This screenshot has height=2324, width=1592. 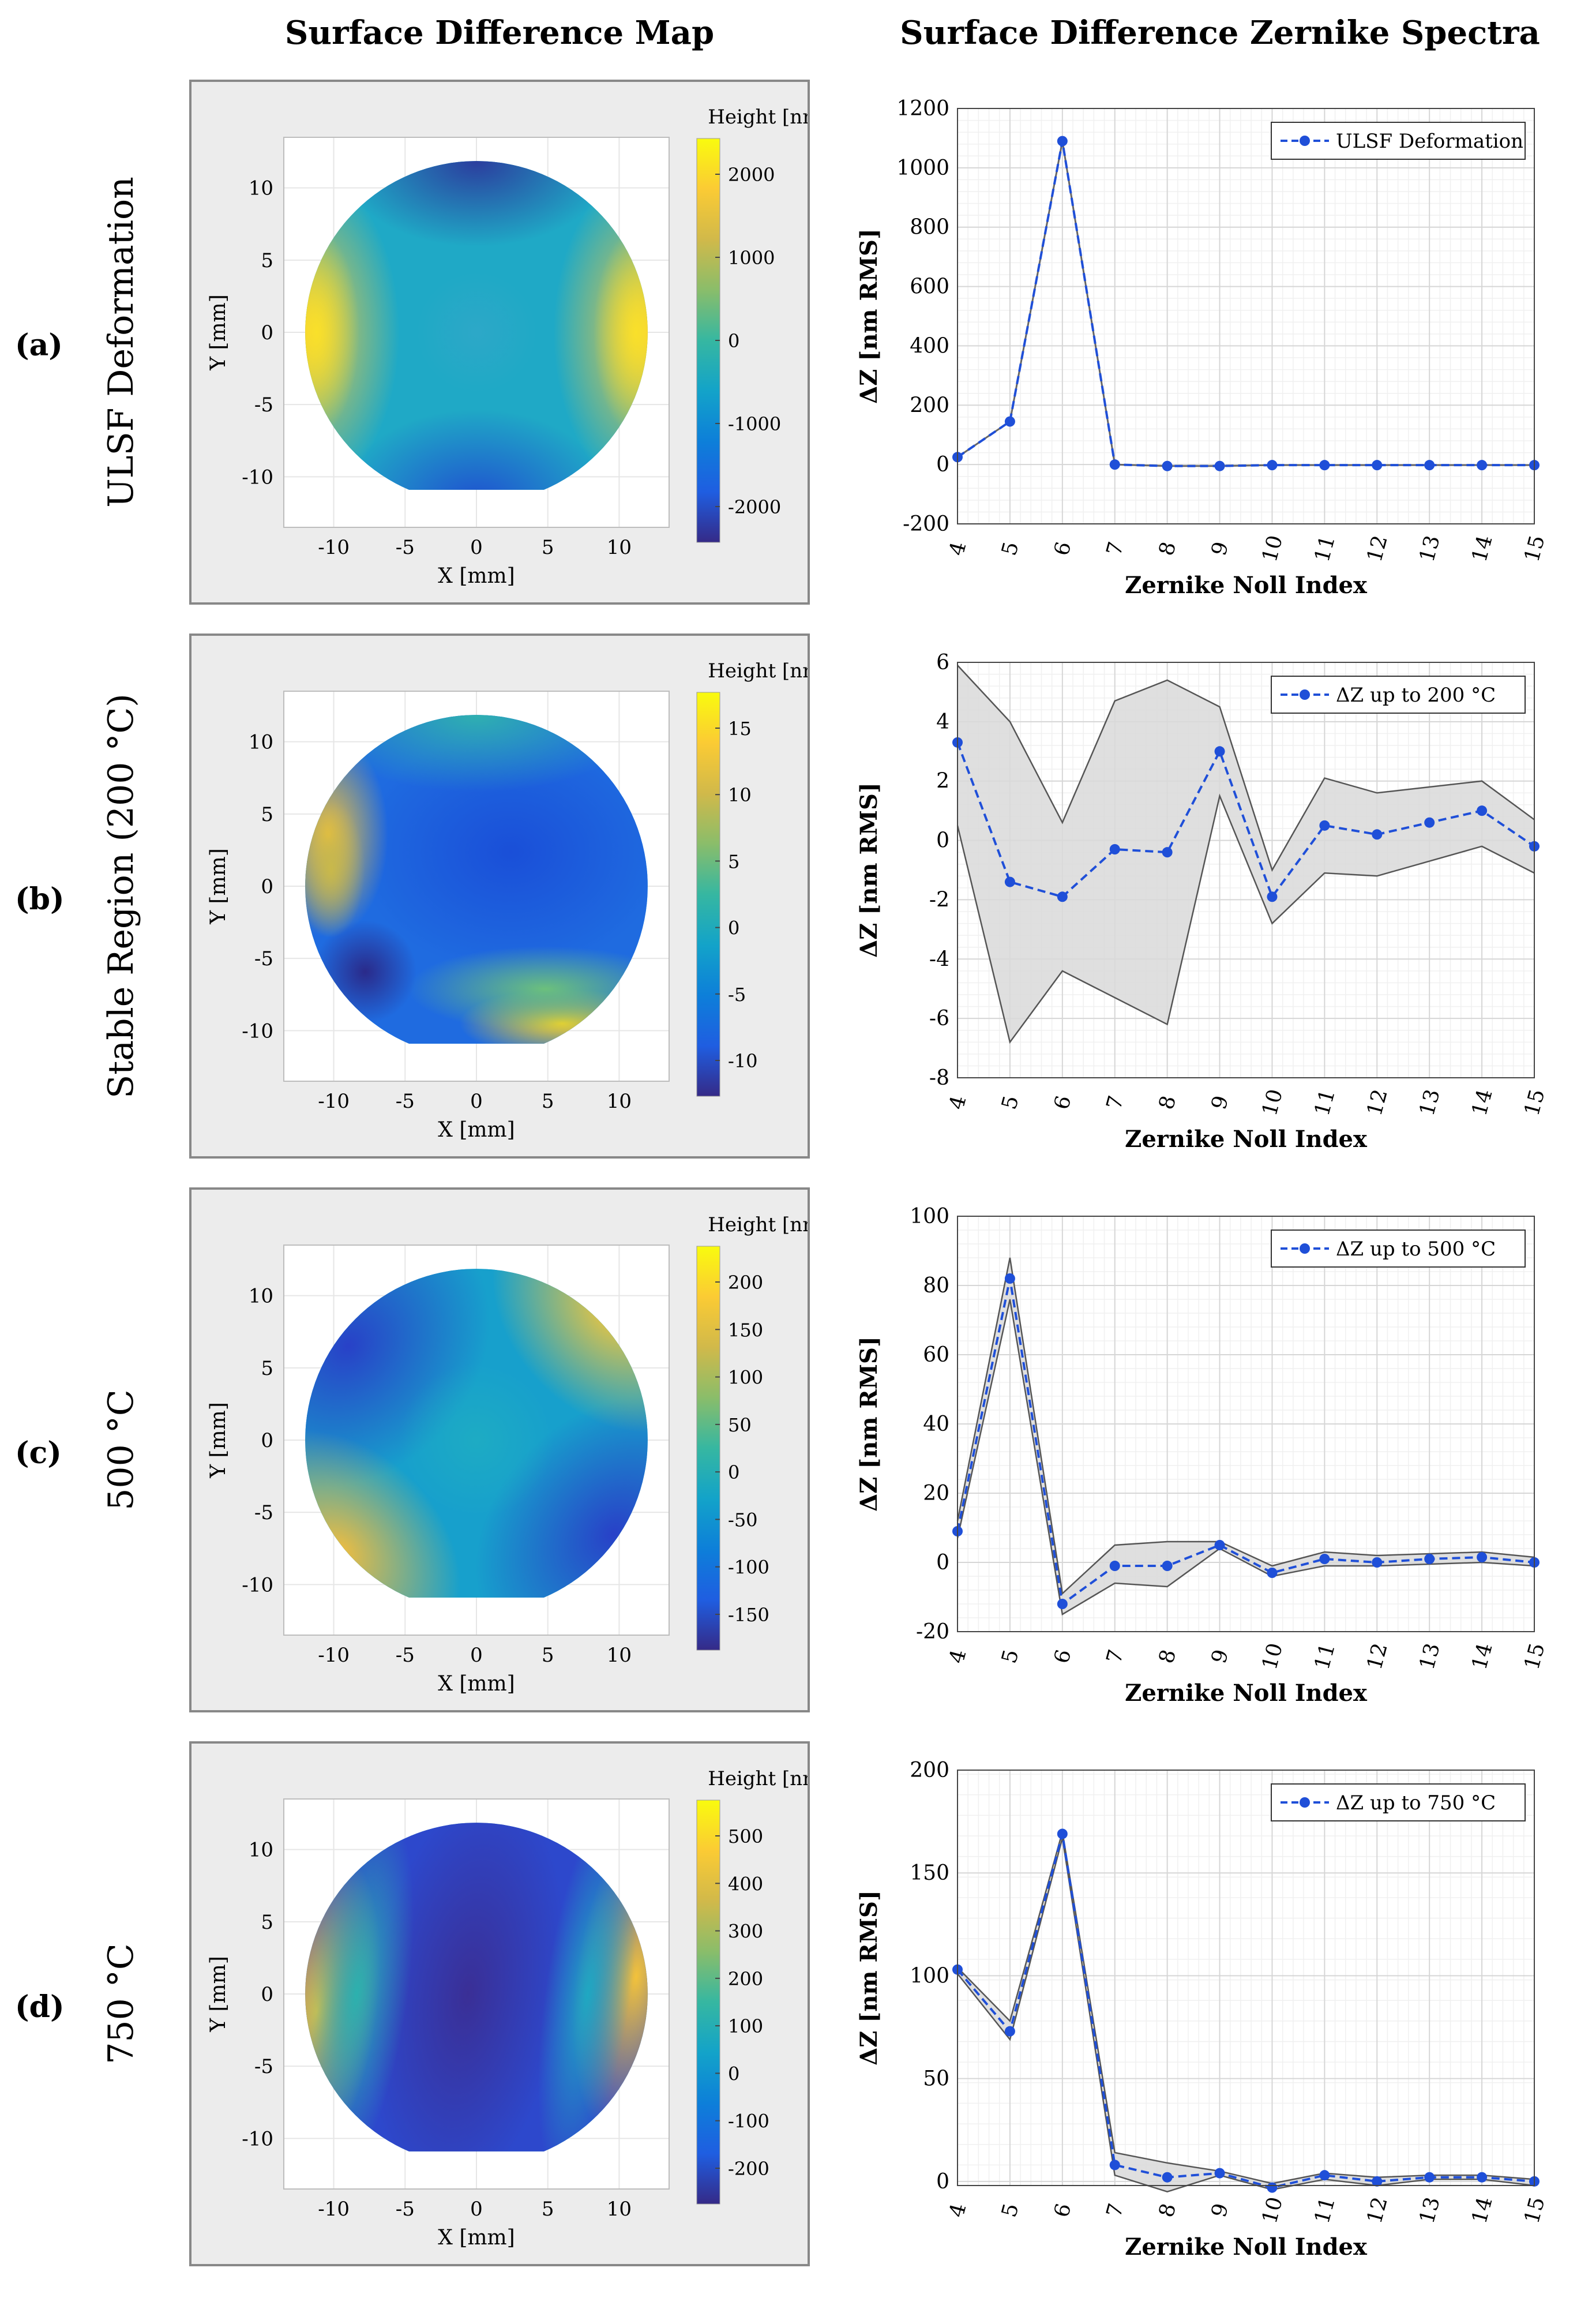 What do you see at coordinates (1416, 1249) in the screenshot?
I see `legend-label: ΔZ up to 500 °C` at bounding box center [1416, 1249].